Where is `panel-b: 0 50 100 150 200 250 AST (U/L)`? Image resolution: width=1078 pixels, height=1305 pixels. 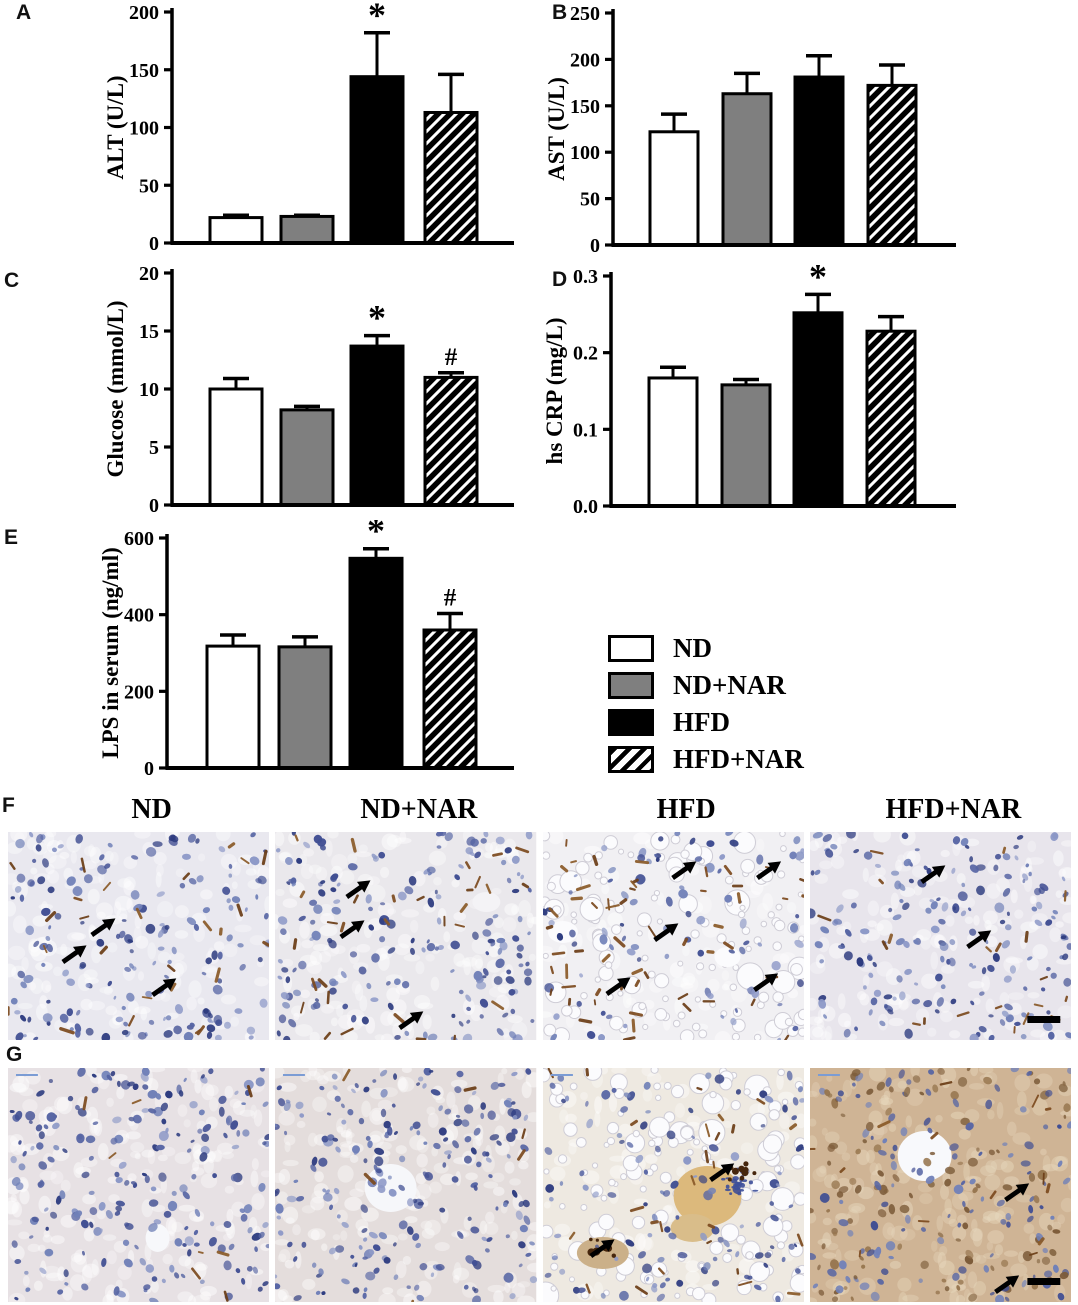
panel-b: 0 50 100 150 200 250 AST (U/L) is located at coordinates (808, 129).